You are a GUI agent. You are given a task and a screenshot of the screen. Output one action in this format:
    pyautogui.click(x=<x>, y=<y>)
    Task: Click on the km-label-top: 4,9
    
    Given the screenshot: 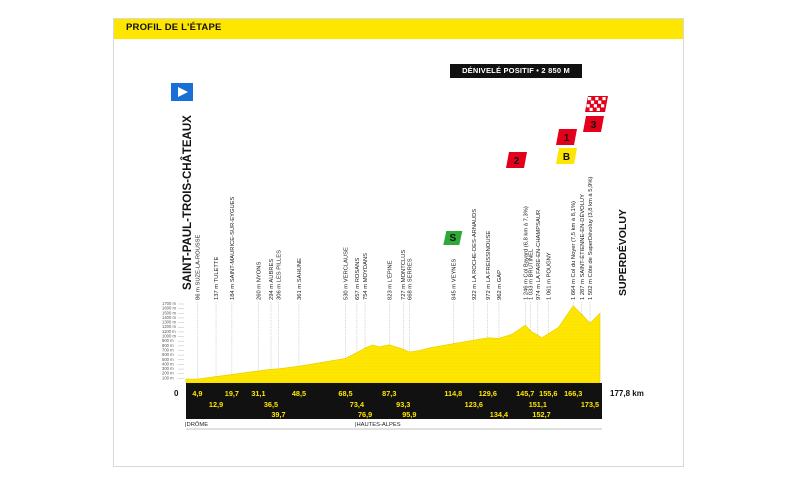 What is the action you would take?
    pyautogui.click(x=197, y=393)
    